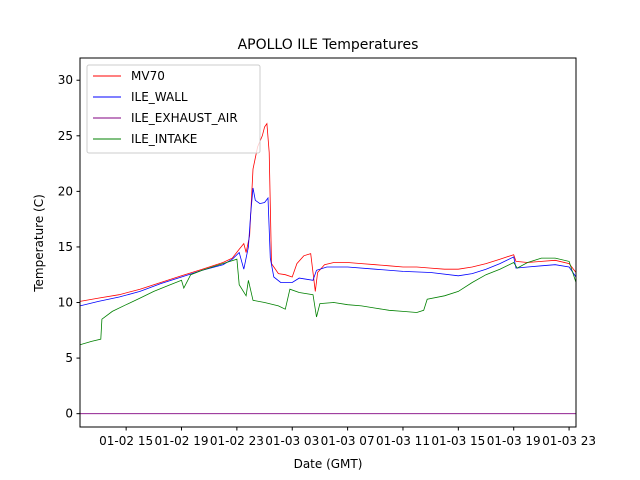 The height and width of the screenshot is (480, 640). What do you see at coordinates (39, 243) in the screenshot?
I see `y-axis-label: Temperature (C)` at bounding box center [39, 243].